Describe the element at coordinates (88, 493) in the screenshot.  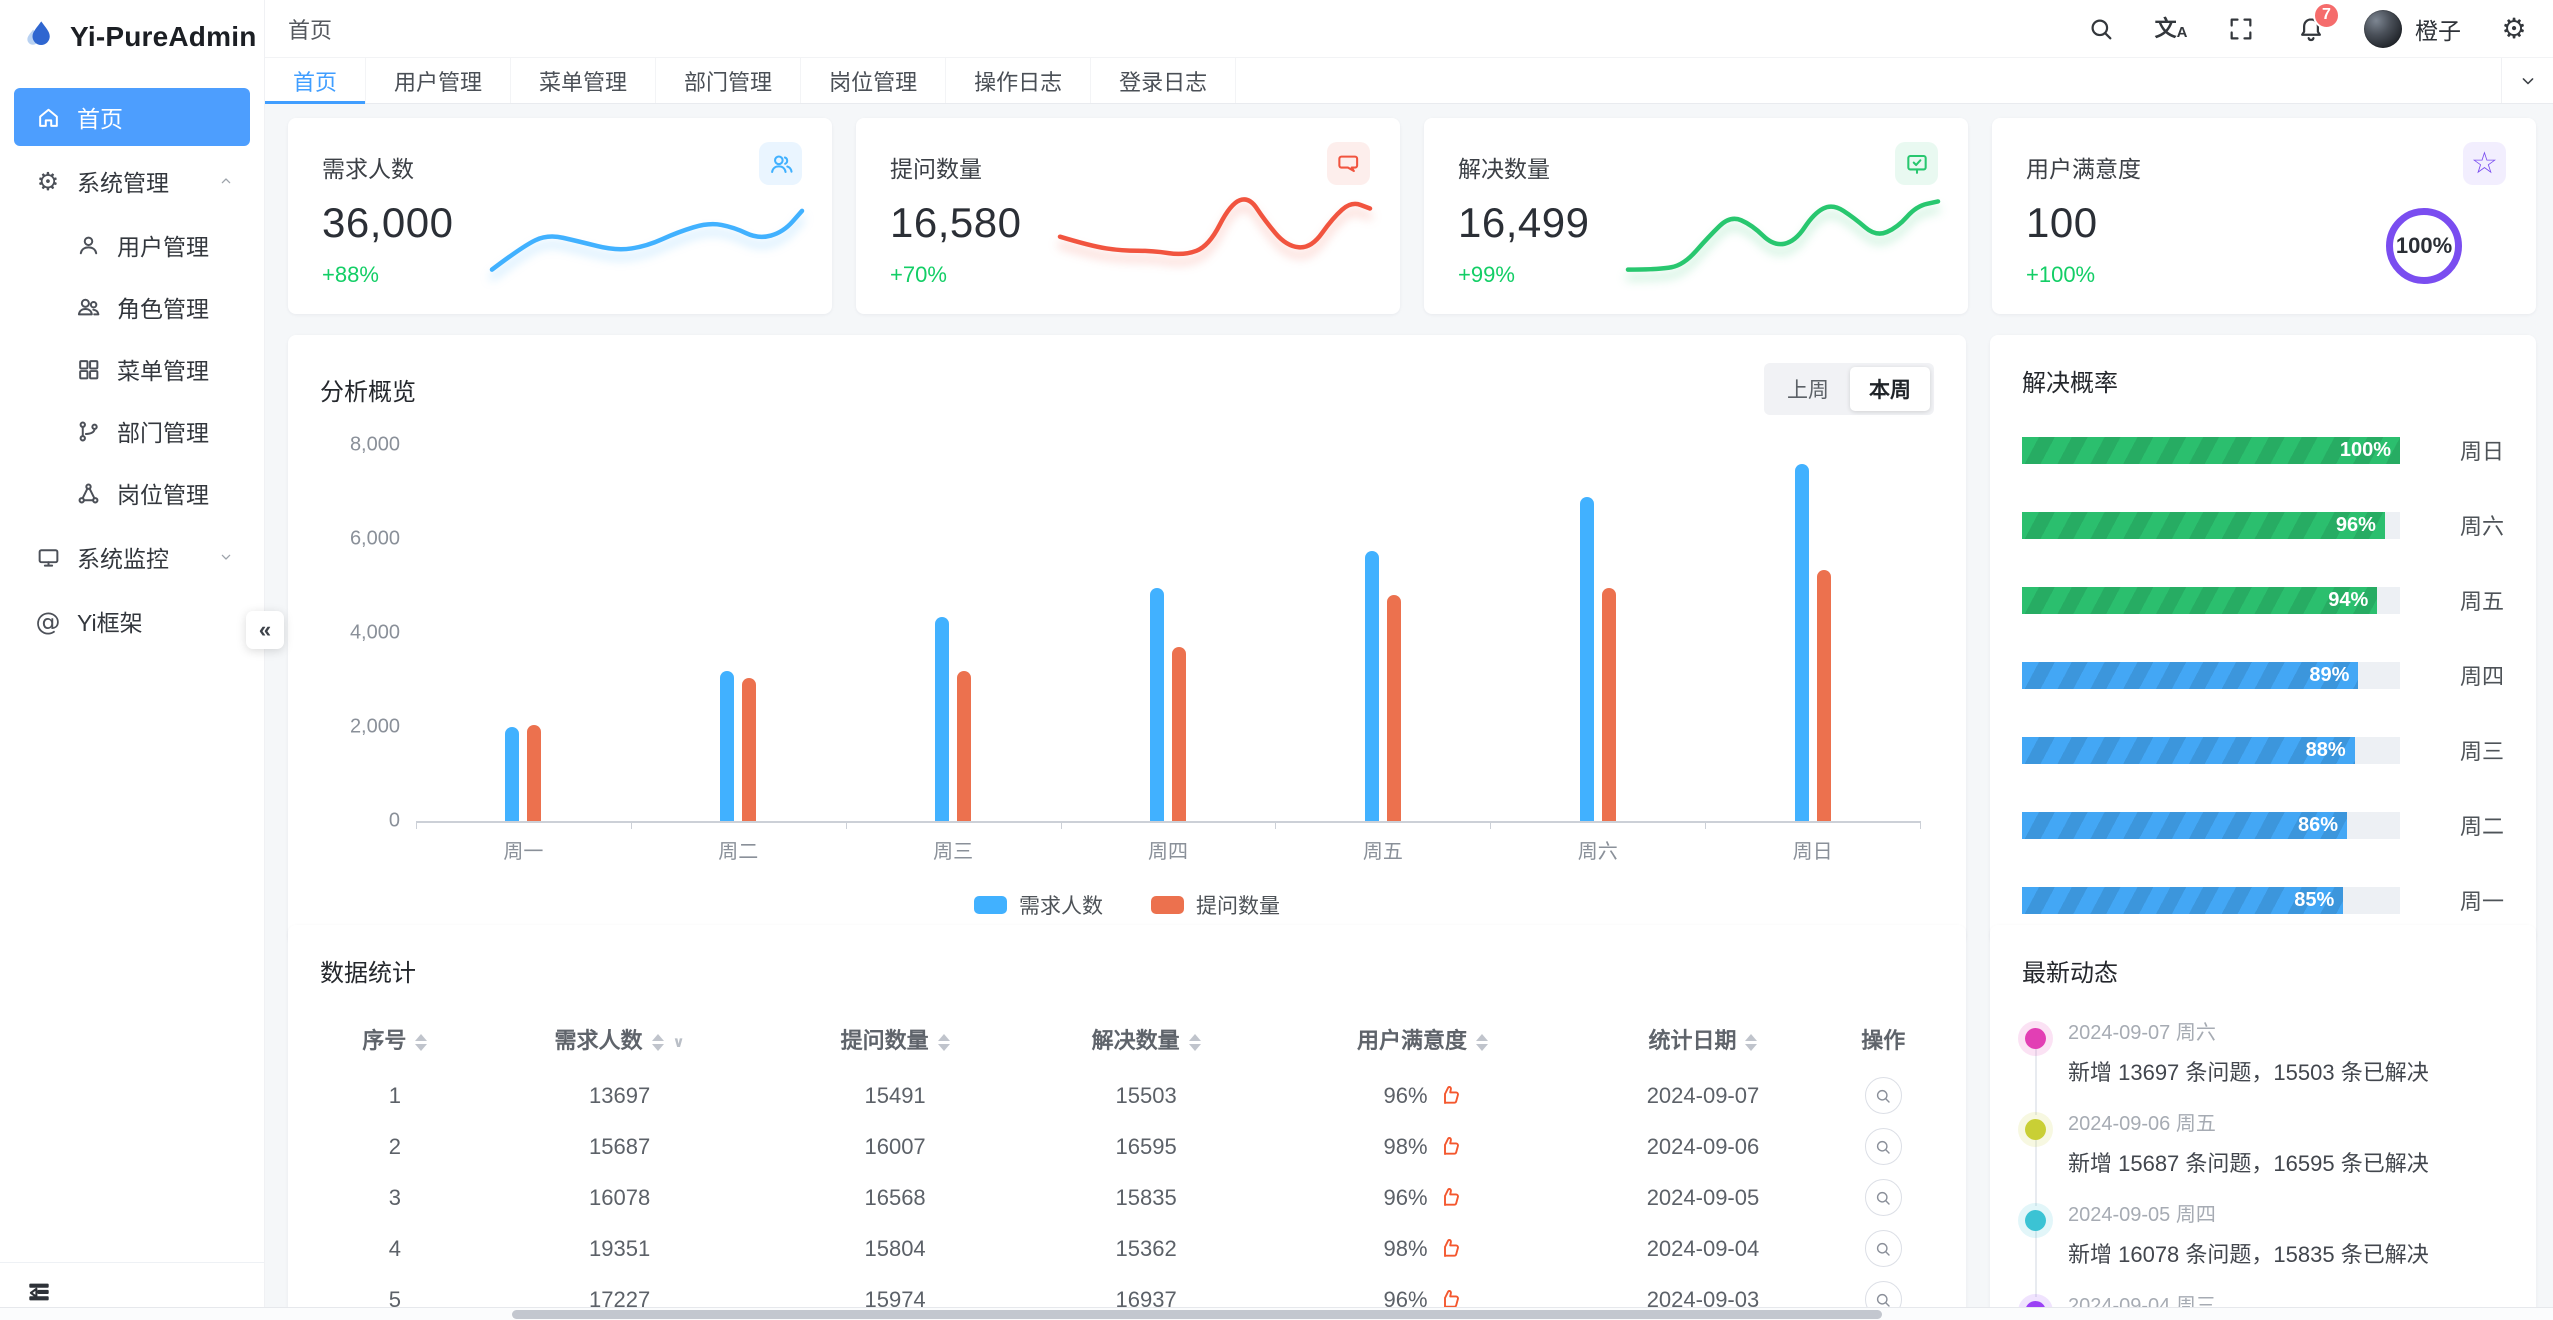
I see `nodes-icon` at that location.